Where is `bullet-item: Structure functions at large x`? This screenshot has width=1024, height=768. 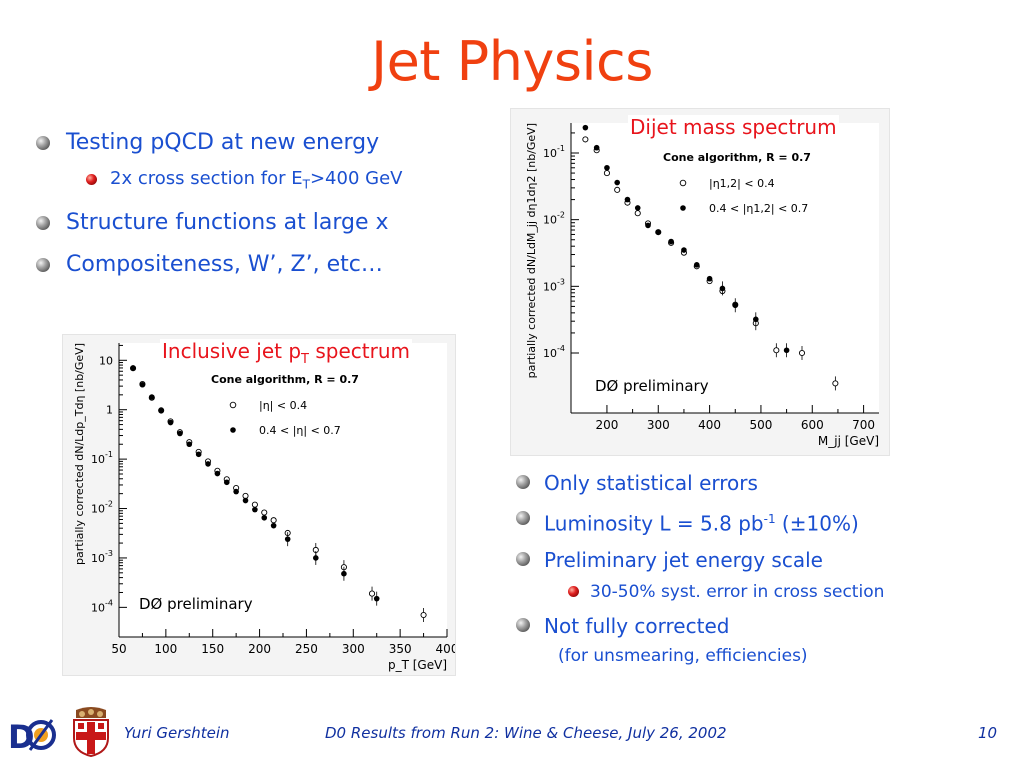 bullet-item: Structure functions at large x is located at coordinates (266, 222).